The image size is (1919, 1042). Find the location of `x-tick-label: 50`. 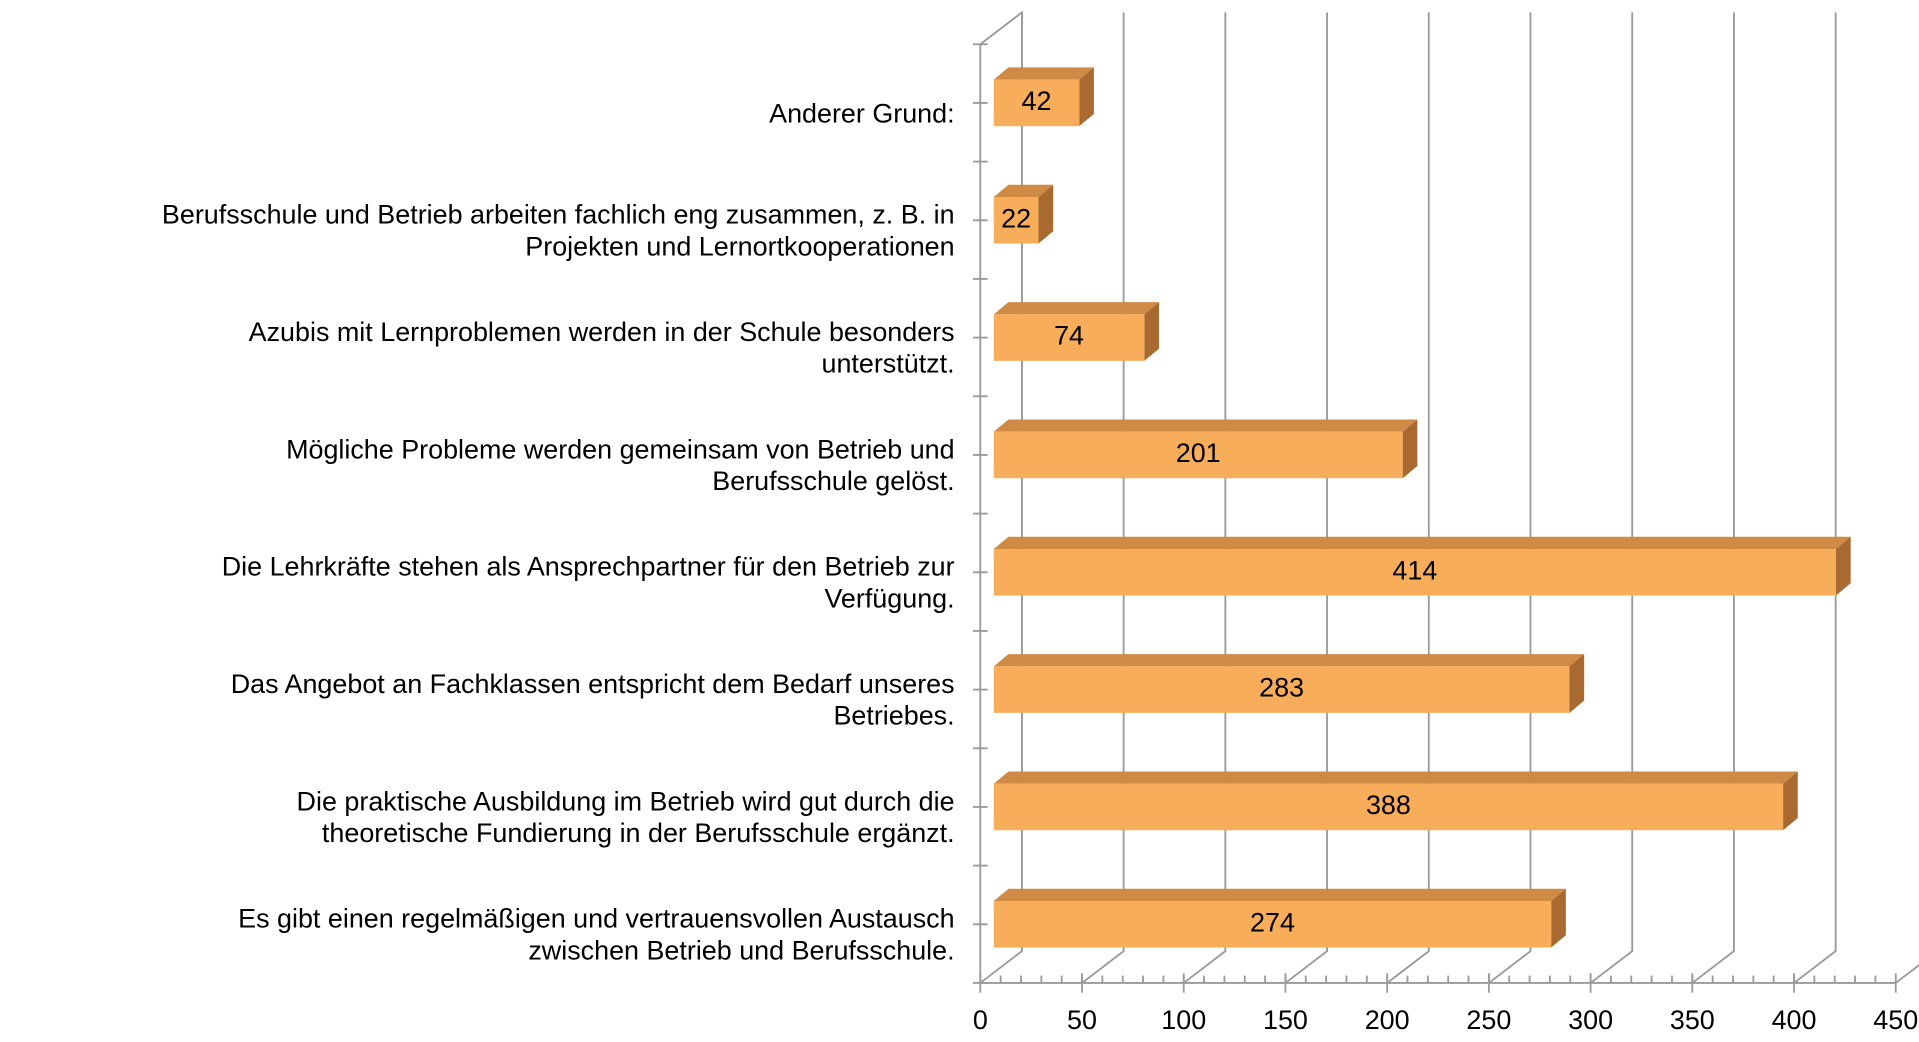

x-tick-label: 50 is located at coordinates (1082, 1020).